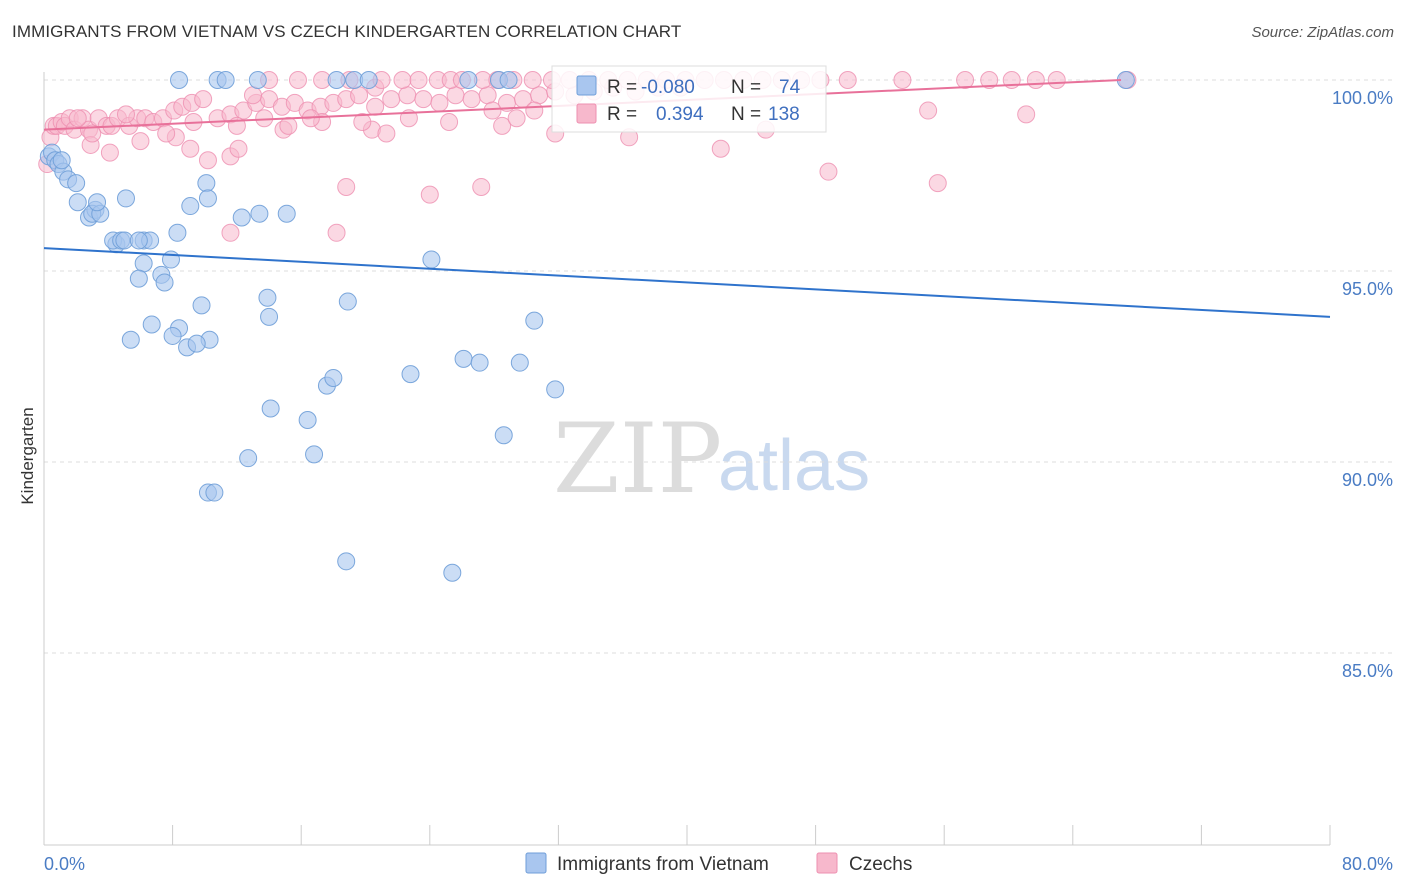  I want to click on bottom-legend: Immigrants from Vietnam Czechs, so click(718, 863).